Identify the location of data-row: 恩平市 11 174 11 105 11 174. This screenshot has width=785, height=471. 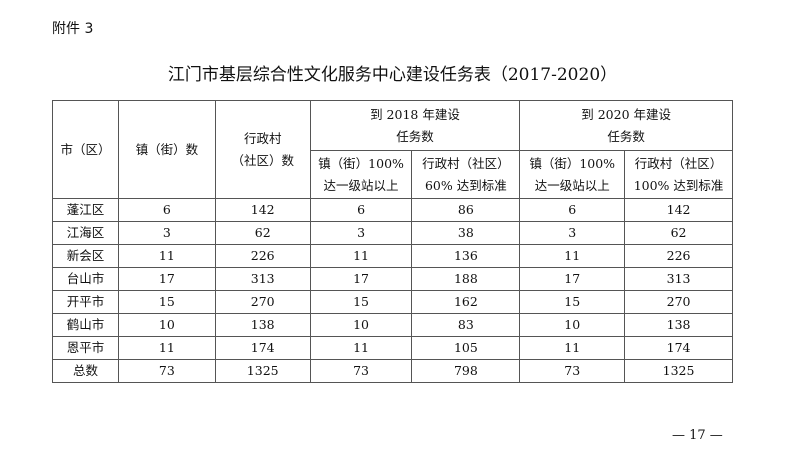
(392, 348).